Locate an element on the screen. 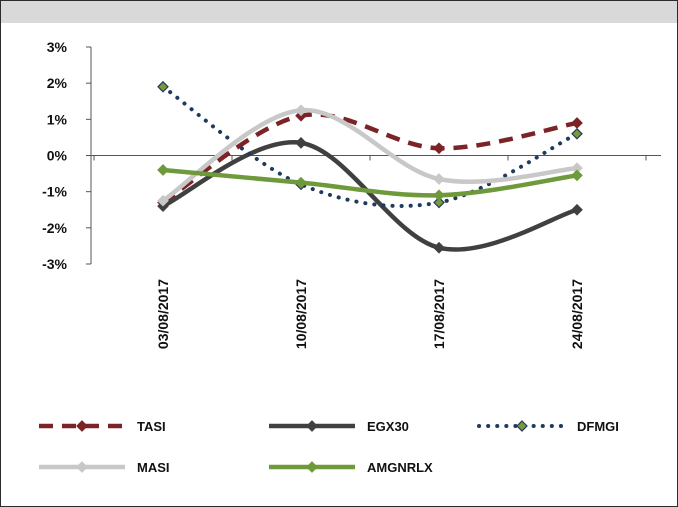  x-tick-label: 03/08/2017 is located at coordinates (163, 314).